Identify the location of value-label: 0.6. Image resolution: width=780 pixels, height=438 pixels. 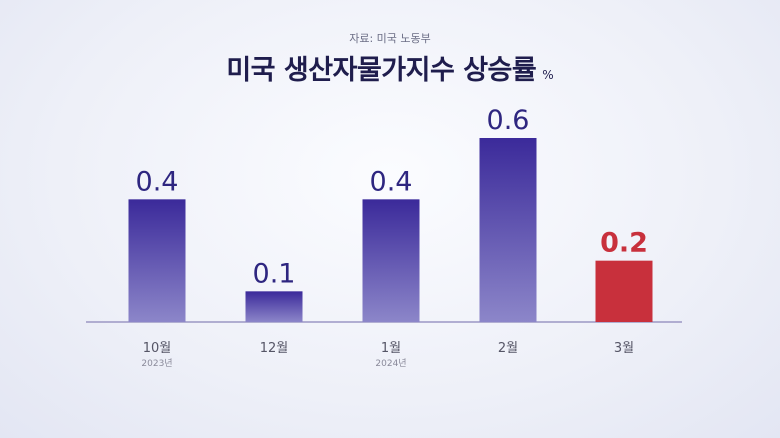
(508, 120).